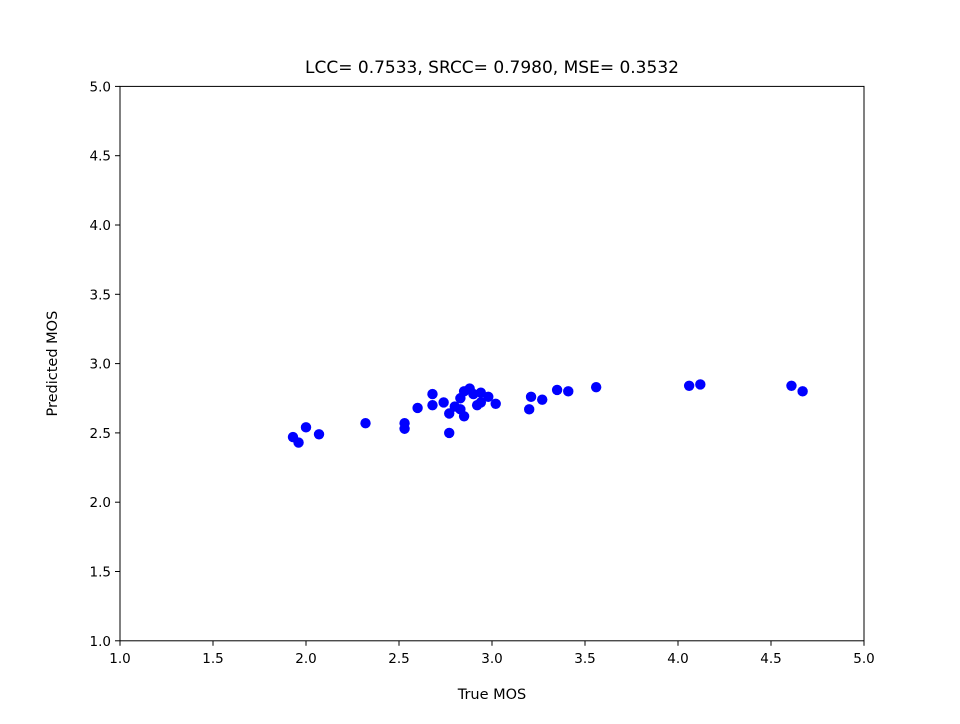 Image resolution: width=960 pixels, height=724 pixels. What do you see at coordinates (398, 659) in the screenshot?
I see `x-tick-label: 2.5` at bounding box center [398, 659].